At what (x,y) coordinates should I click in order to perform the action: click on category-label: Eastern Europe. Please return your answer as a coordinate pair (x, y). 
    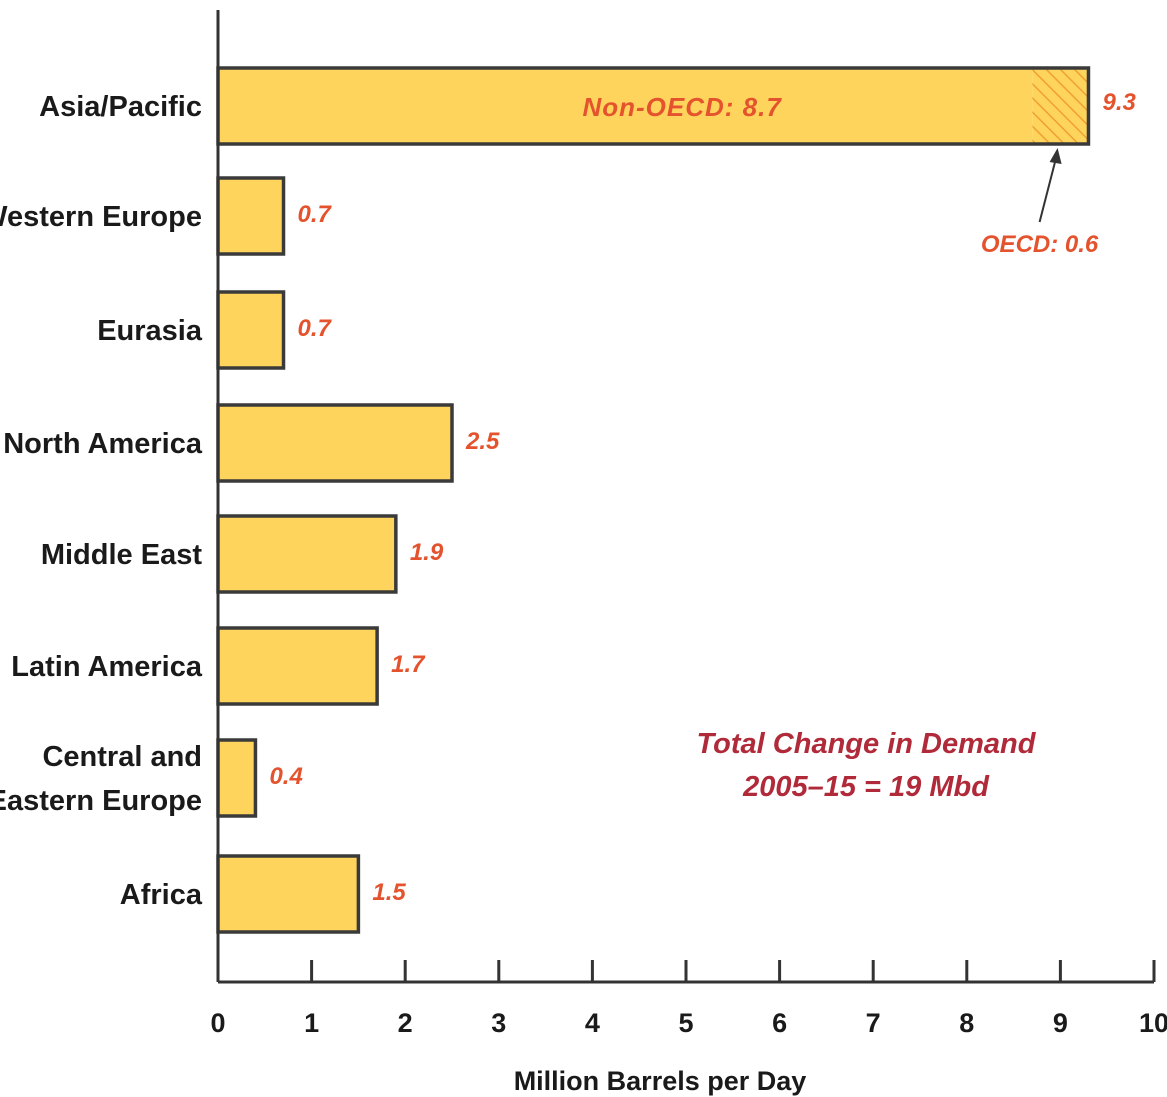
    Looking at the image, I should click on (101, 801).